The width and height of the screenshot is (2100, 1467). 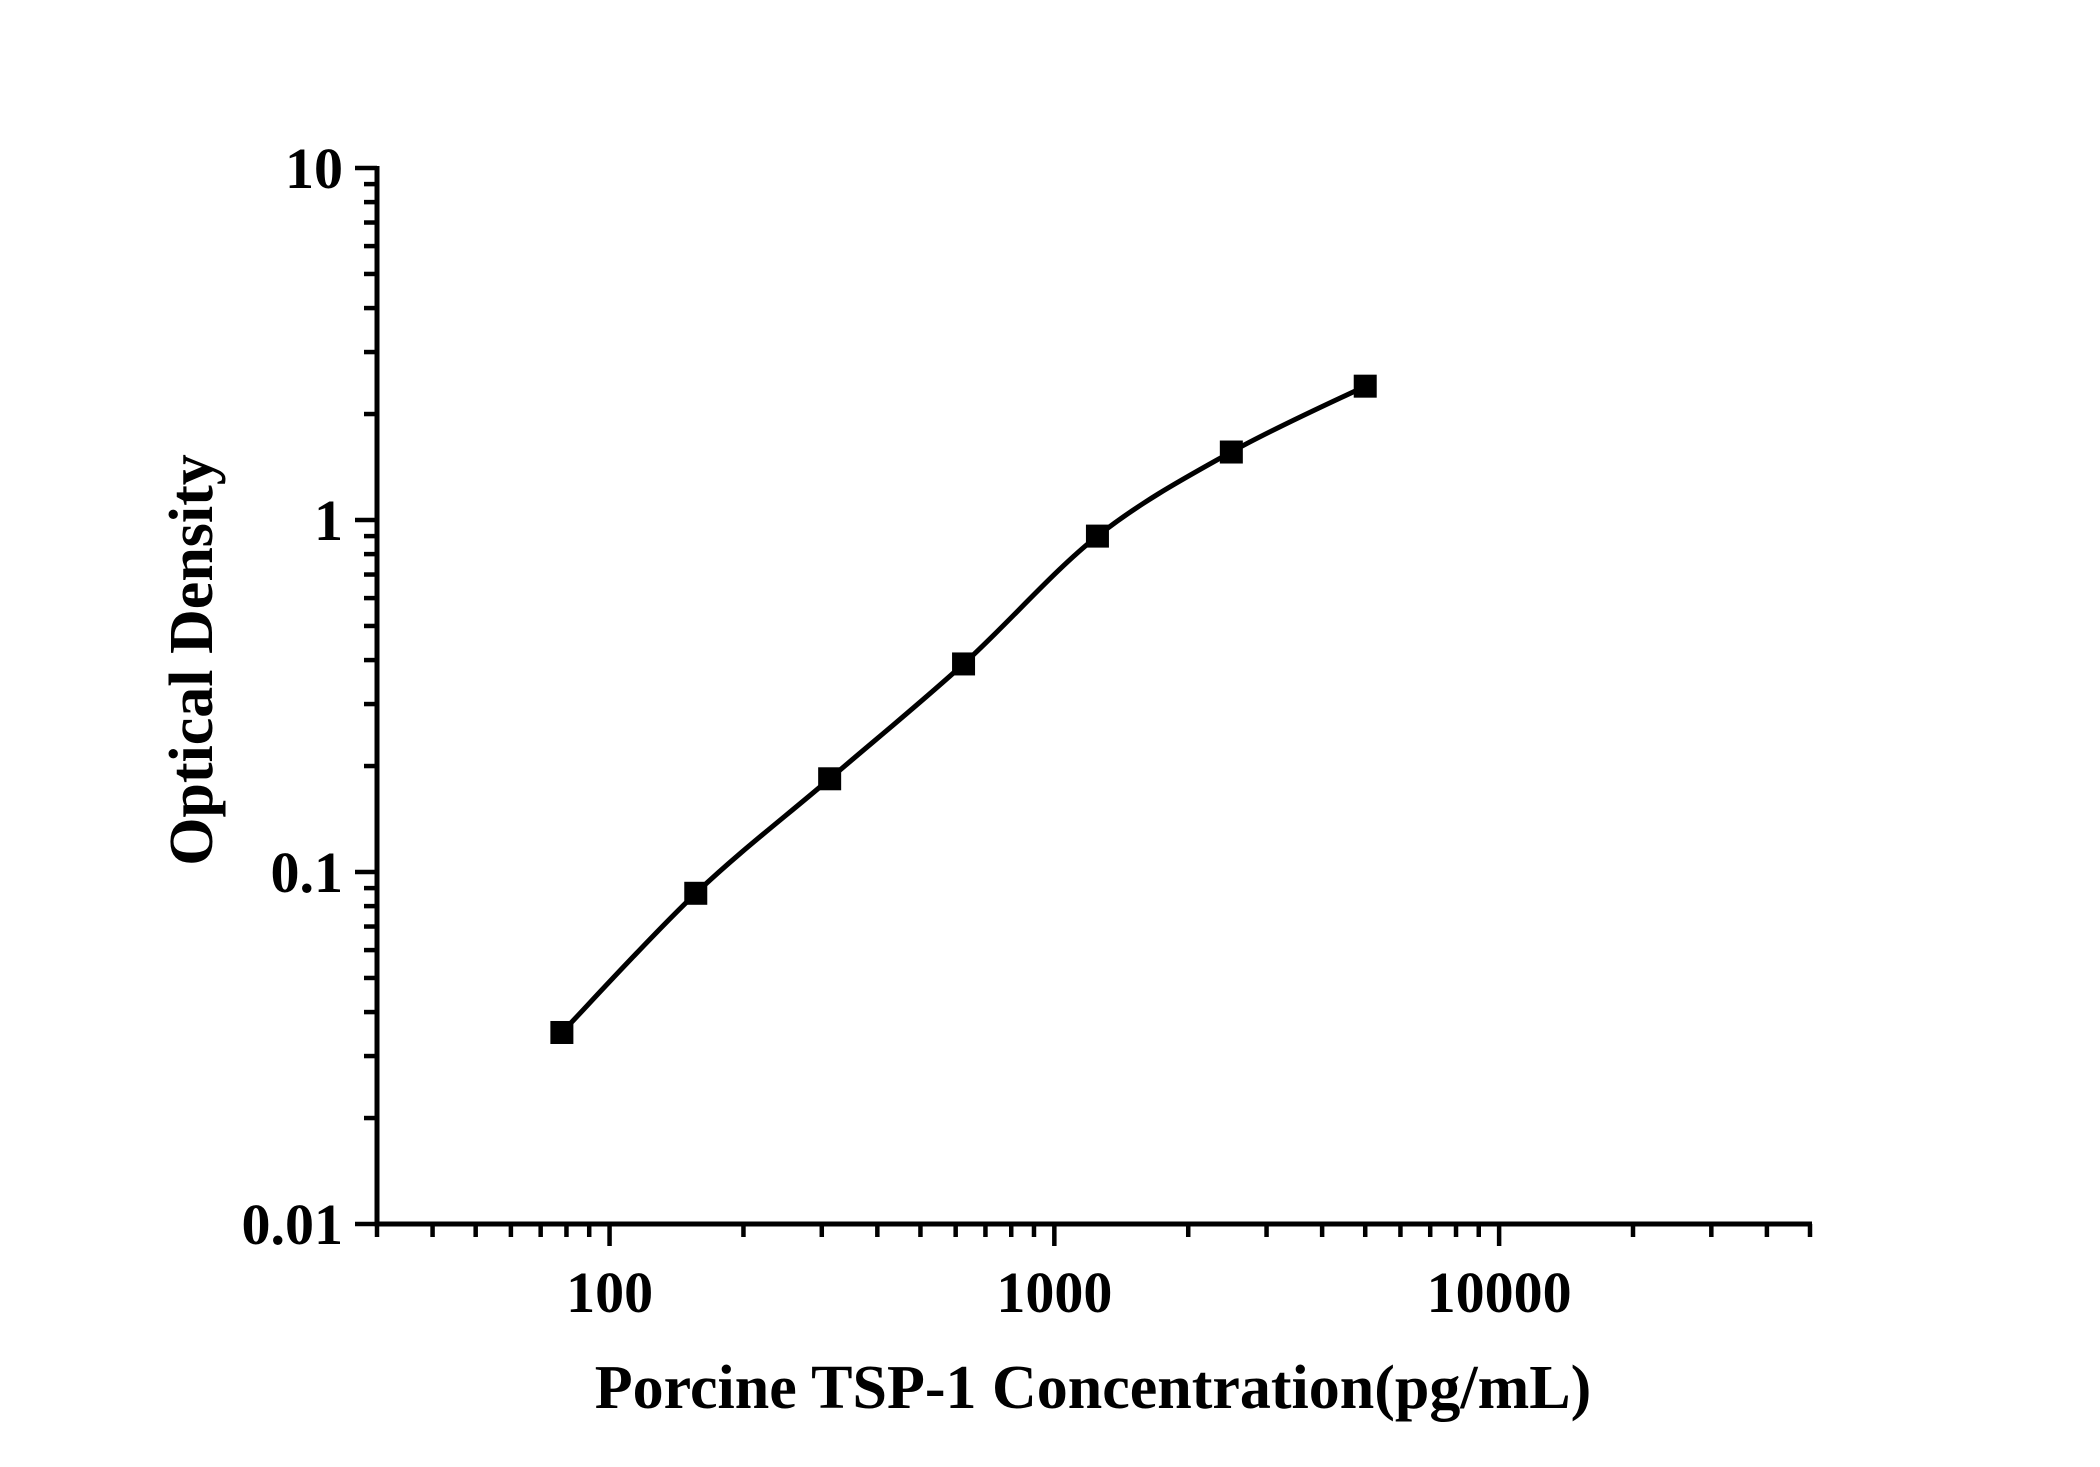 What do you see at coordinates (1499, 1292) in the screenshot?
I see `x-tick-label: 10000` at bounding box center [1499, 1292].